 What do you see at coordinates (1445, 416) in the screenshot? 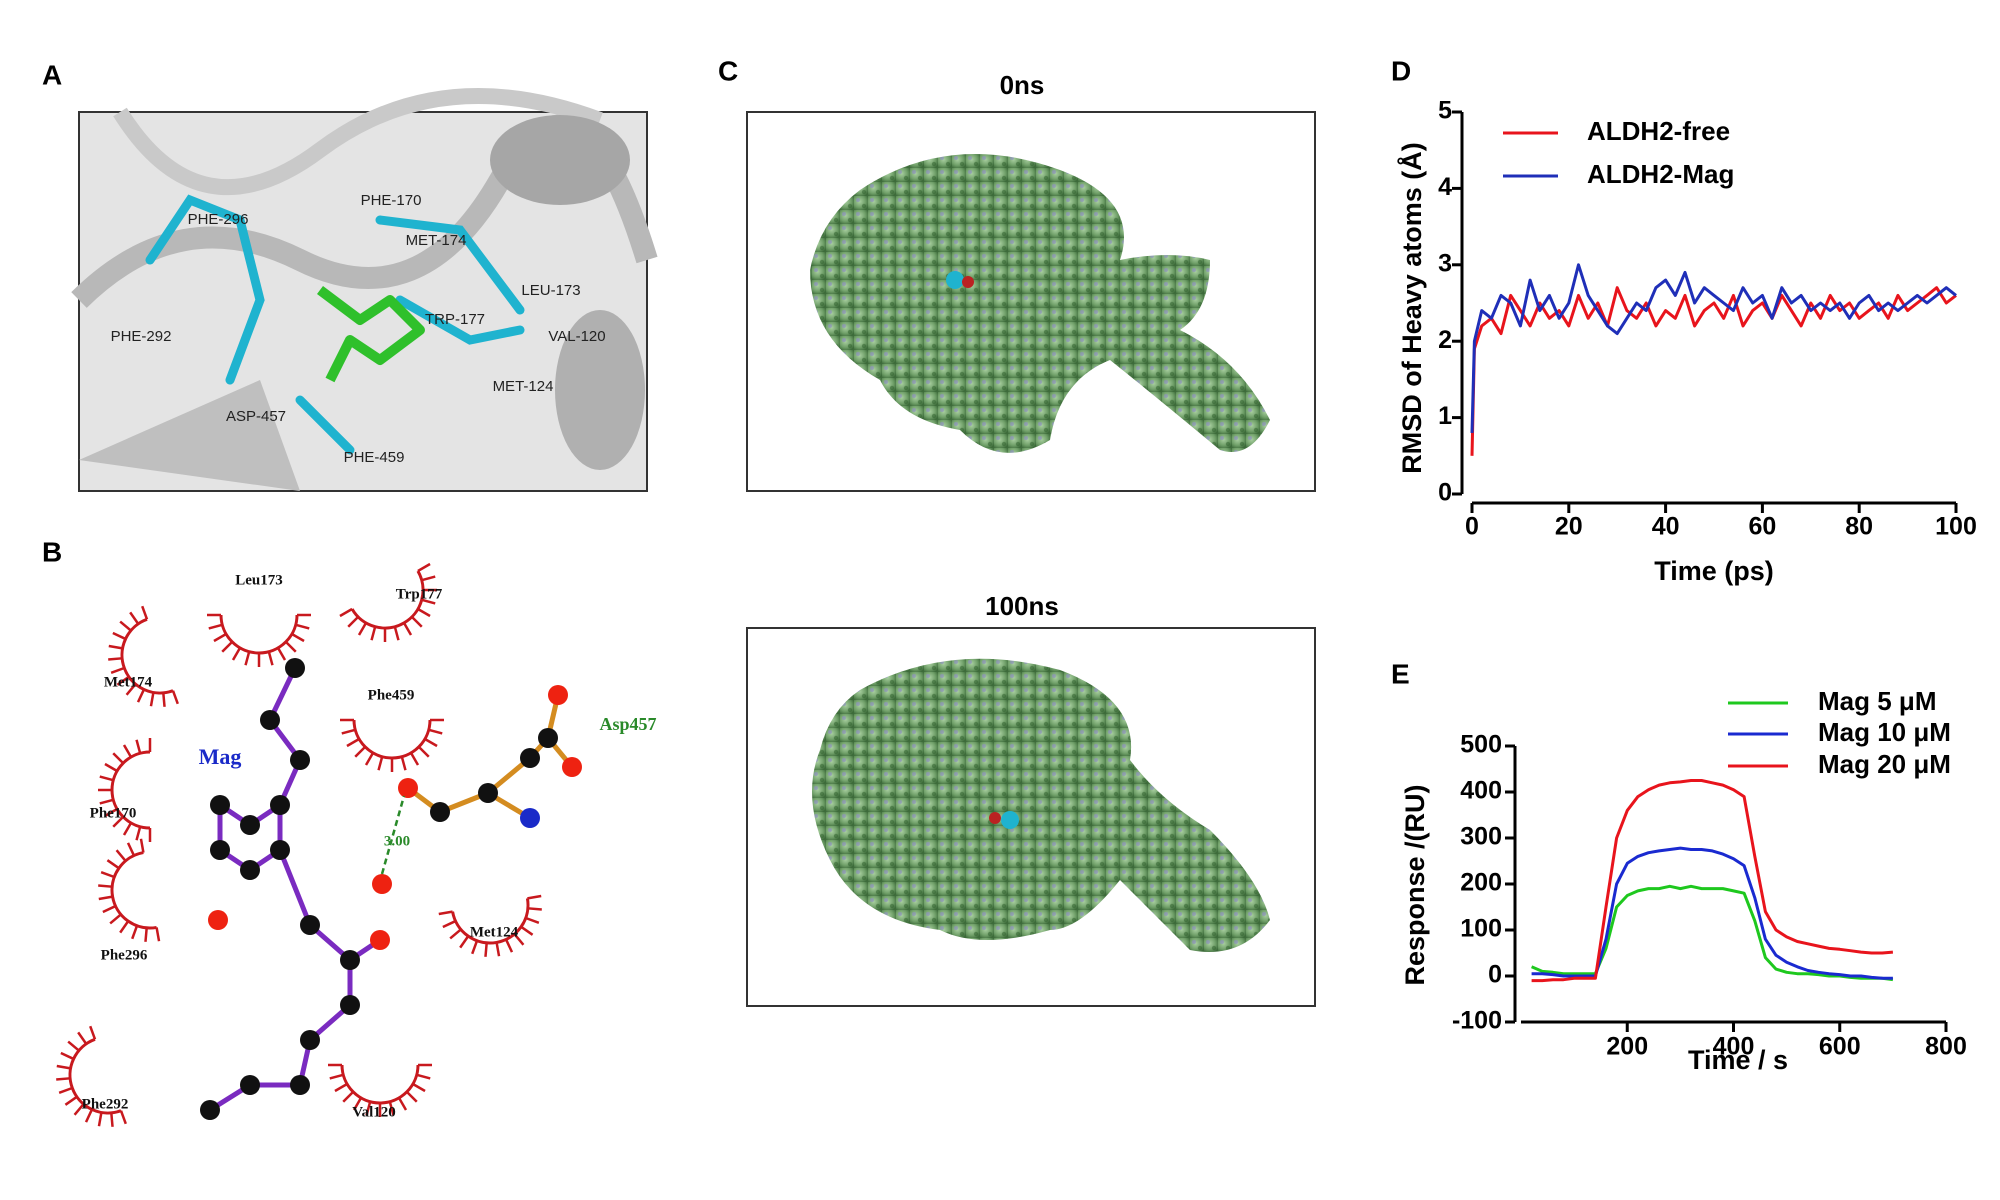
I see `y-tick-label: 1` at bounding box center [1445, 416].